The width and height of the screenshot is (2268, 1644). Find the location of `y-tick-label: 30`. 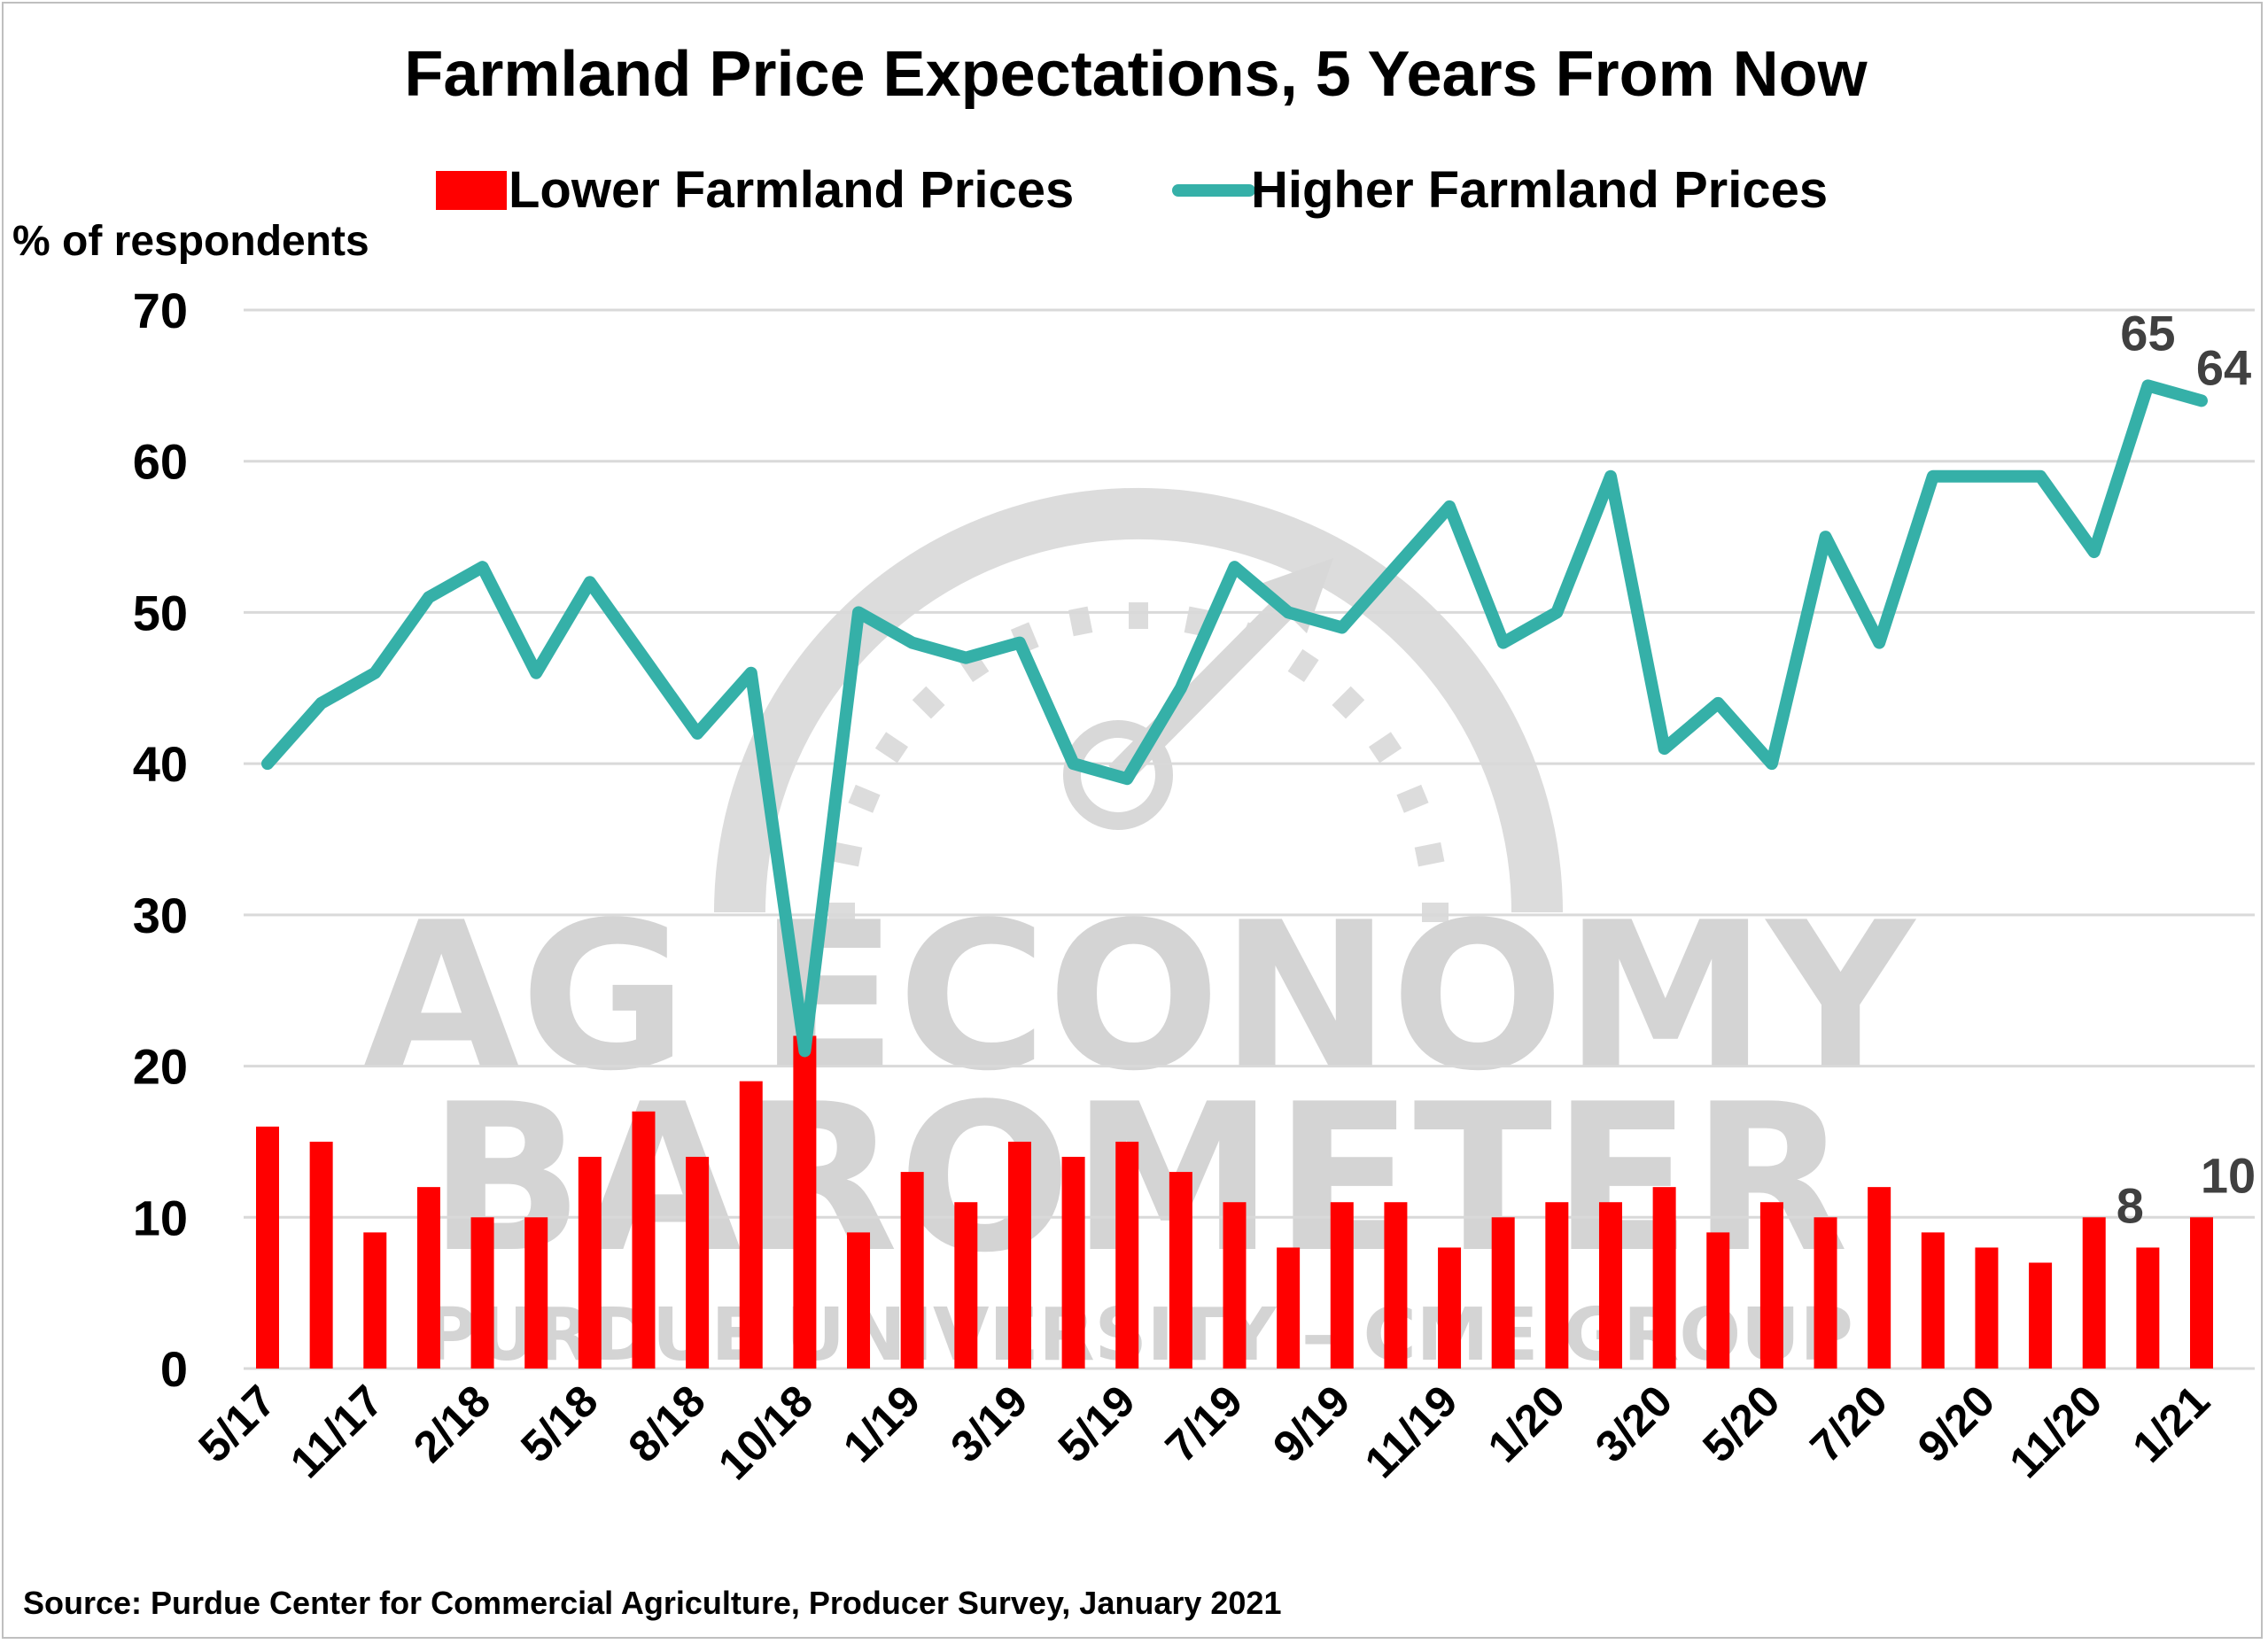

y-tick-label: 30 is located at coordinates (160, 916).